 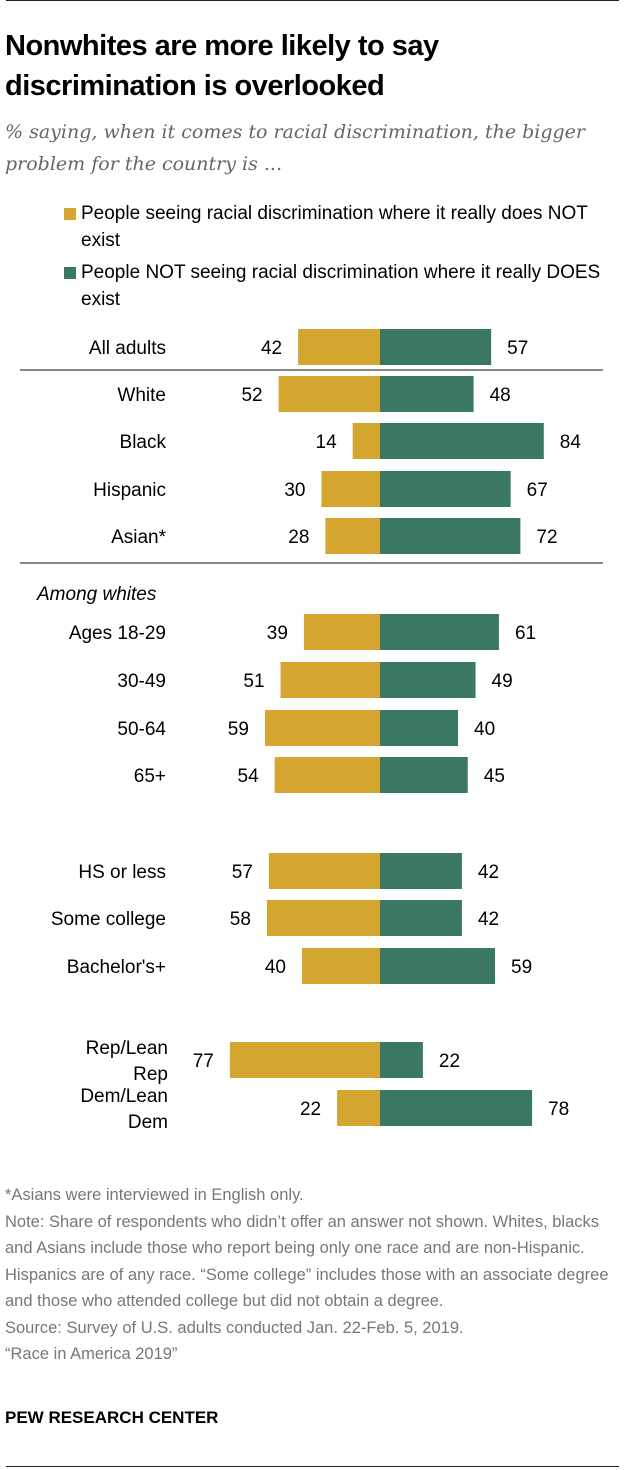 I want to click on value-label-does-exist: 78, so click(x=558, y=1109).